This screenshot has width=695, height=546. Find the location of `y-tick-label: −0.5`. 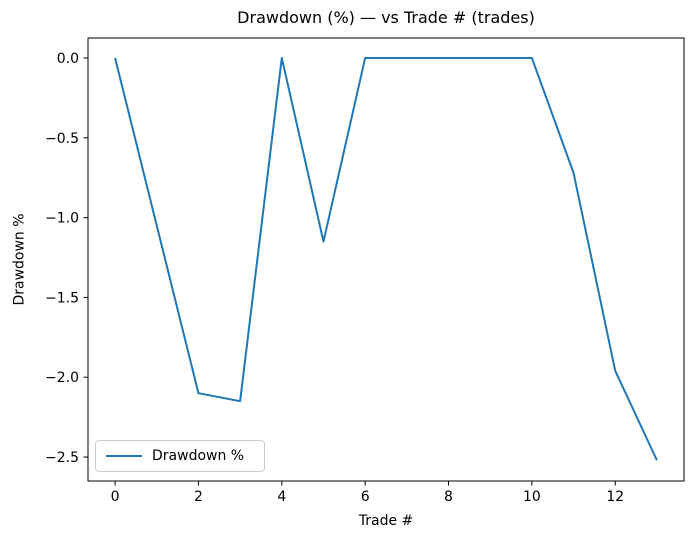

y-tick-label: −0.5 is located at coordinates (62, 139).